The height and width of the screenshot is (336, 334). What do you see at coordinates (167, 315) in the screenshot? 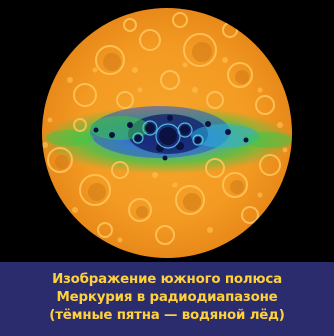
I see `caption-line-3: (тёмные пятна — водяной лёд)` at bounding box center [167, 315].